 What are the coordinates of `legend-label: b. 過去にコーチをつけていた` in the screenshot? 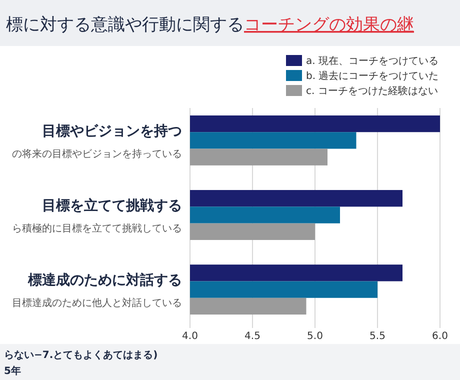 It's located at (372, 76).